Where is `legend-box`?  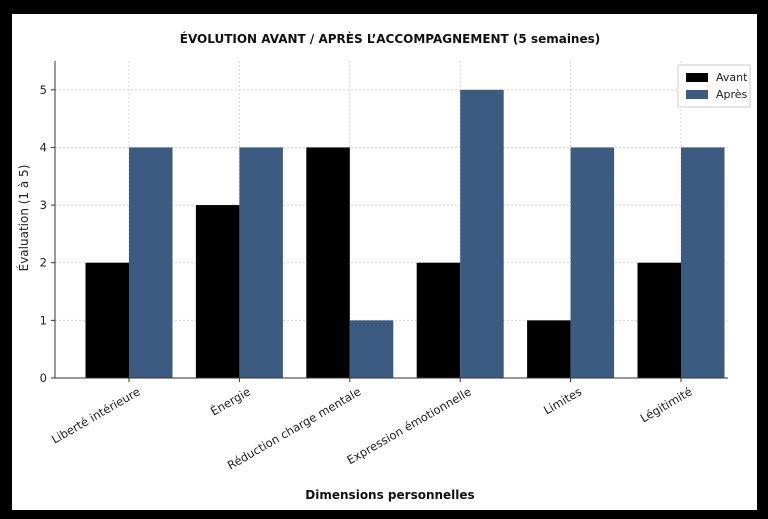 legend-box is located at coordinates (714, 86).